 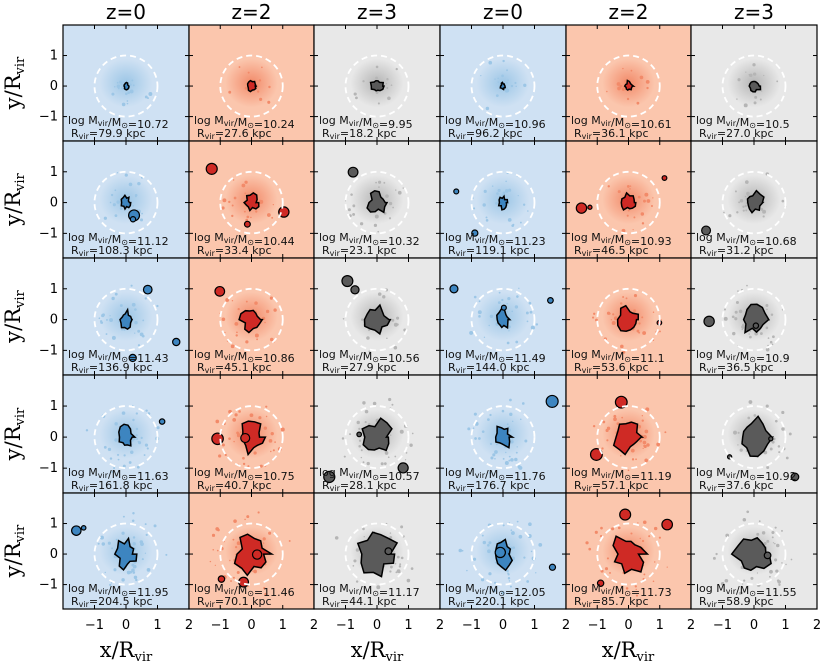 I want to click on radius-annotation: Rvir=70.1 kpc, so click(x=234, y=602).